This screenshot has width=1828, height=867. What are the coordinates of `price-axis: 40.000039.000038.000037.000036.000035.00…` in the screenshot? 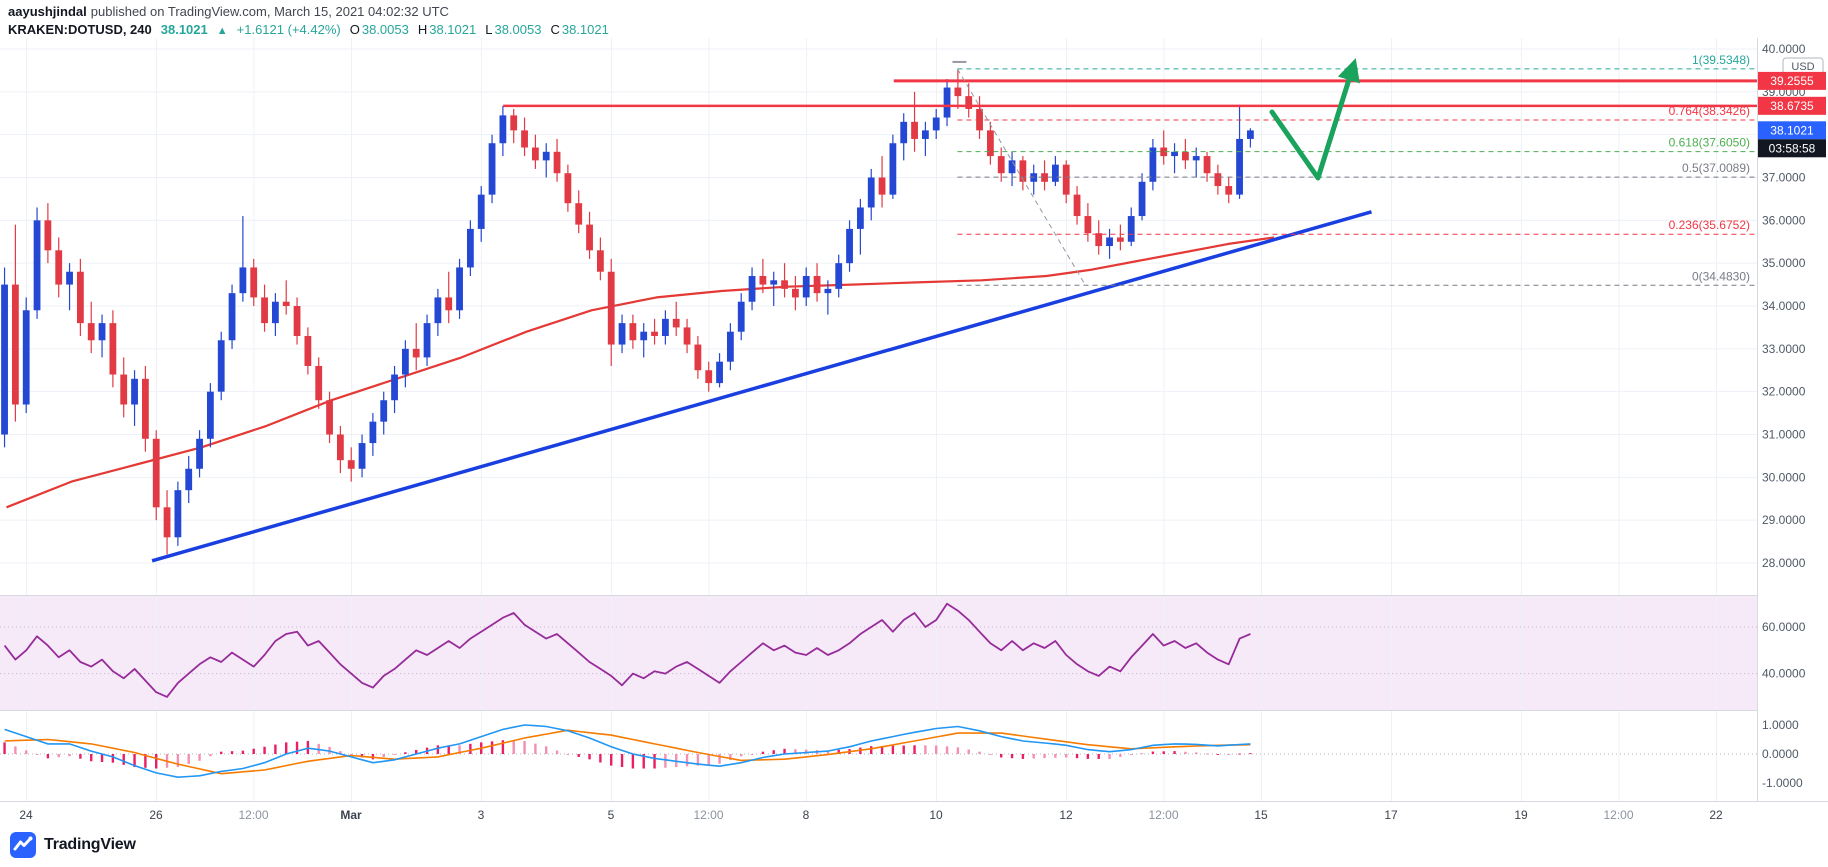 It's located at (1793, 419).